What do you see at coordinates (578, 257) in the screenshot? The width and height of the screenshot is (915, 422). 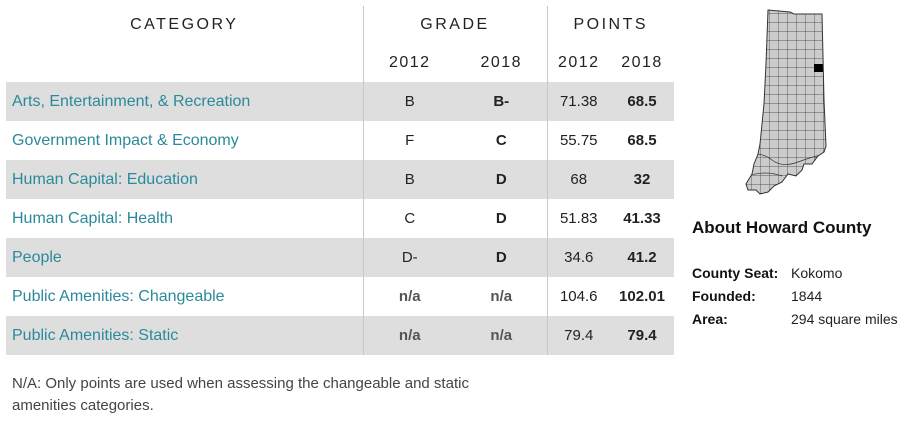 I see `points-2012-cell: 34.6` at bounding box center [578, 257].